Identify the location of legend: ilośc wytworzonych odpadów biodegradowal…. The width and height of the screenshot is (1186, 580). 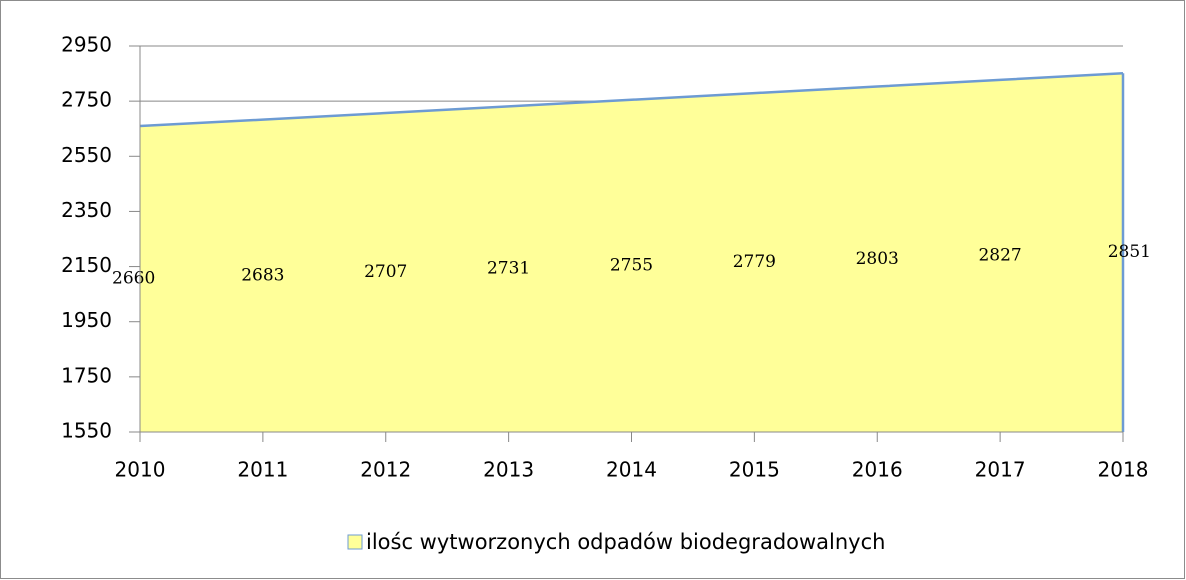
(616, 542).